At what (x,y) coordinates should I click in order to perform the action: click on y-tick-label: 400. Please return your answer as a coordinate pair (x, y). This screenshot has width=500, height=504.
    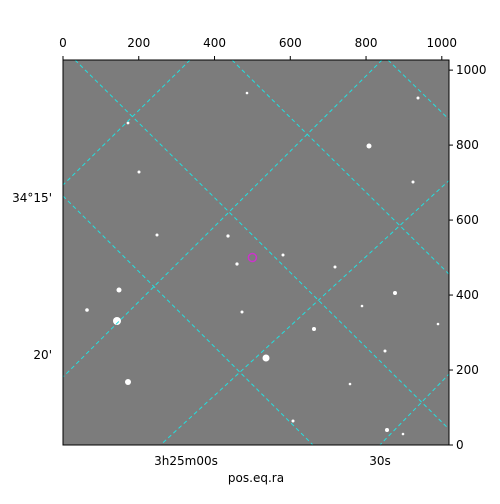
    Looking at the image, I should click on (467, 295).